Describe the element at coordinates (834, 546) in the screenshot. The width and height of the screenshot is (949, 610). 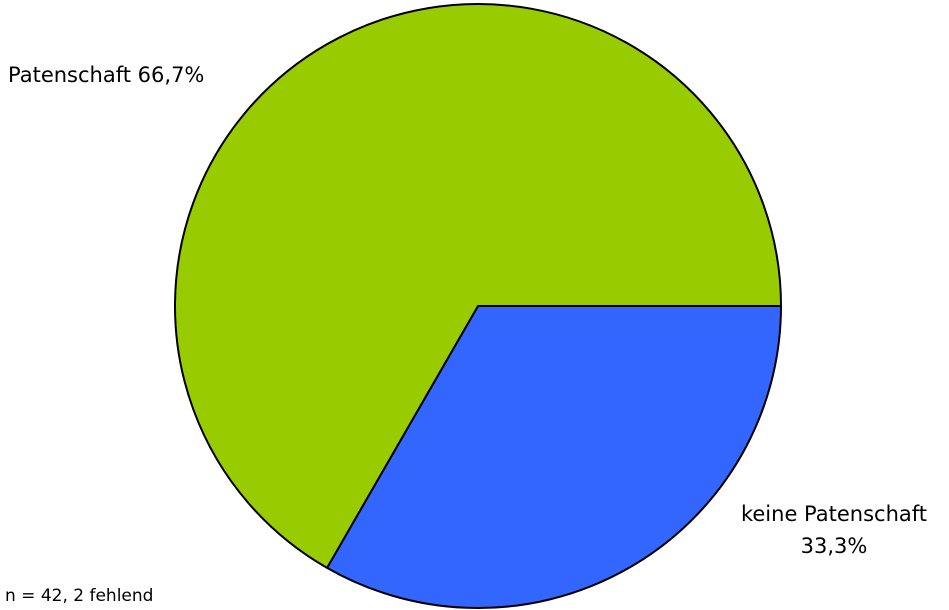
I see `slice-label-keine-patenschaft-value: 33,3%` at that location.